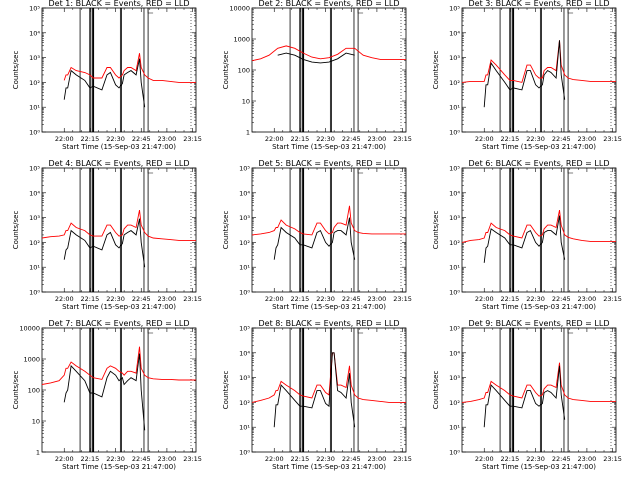 The width and height of the screenshot is (640, 480). I want to click on chart-title: Det 2: BLACK = Events, RED = LLD, so click(329, 4).